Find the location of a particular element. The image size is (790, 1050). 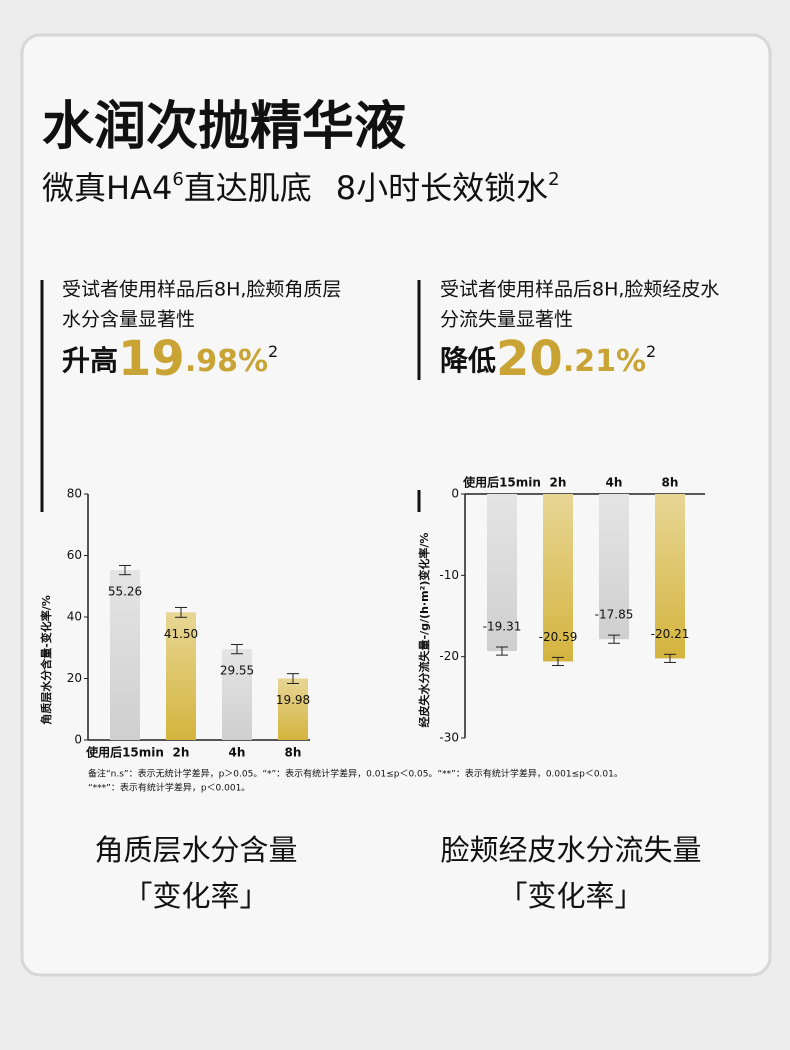

claim-stat: 降低20.21%2 is located at coordinates (548, 359).